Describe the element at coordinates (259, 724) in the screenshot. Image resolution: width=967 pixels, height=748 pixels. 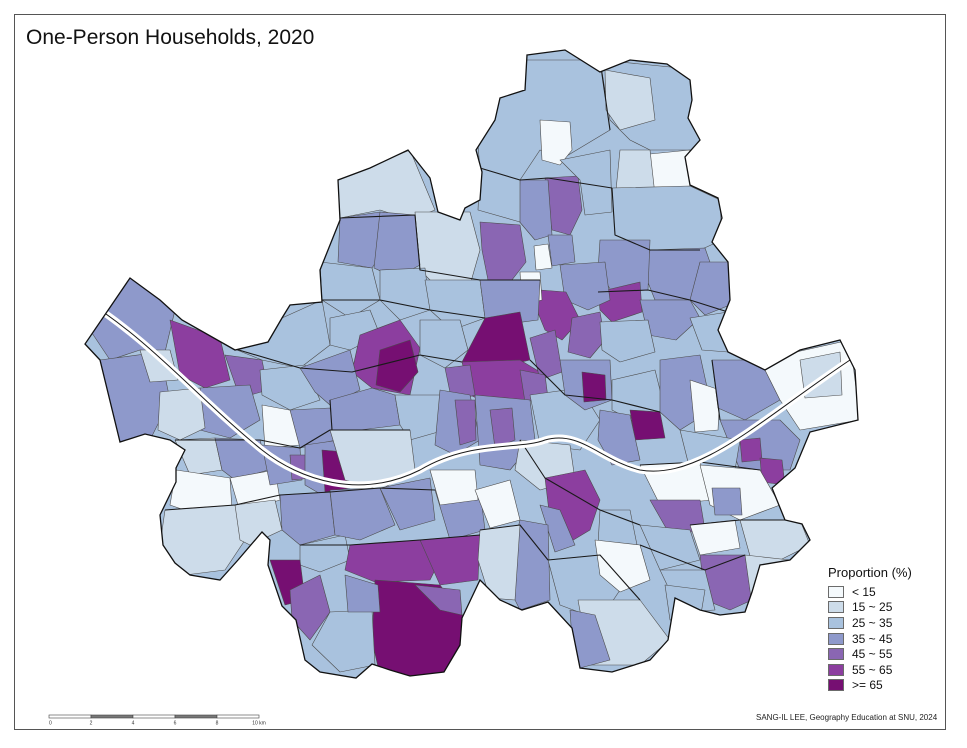
I see `scale-bar-tick-label: 10 km` at that location.